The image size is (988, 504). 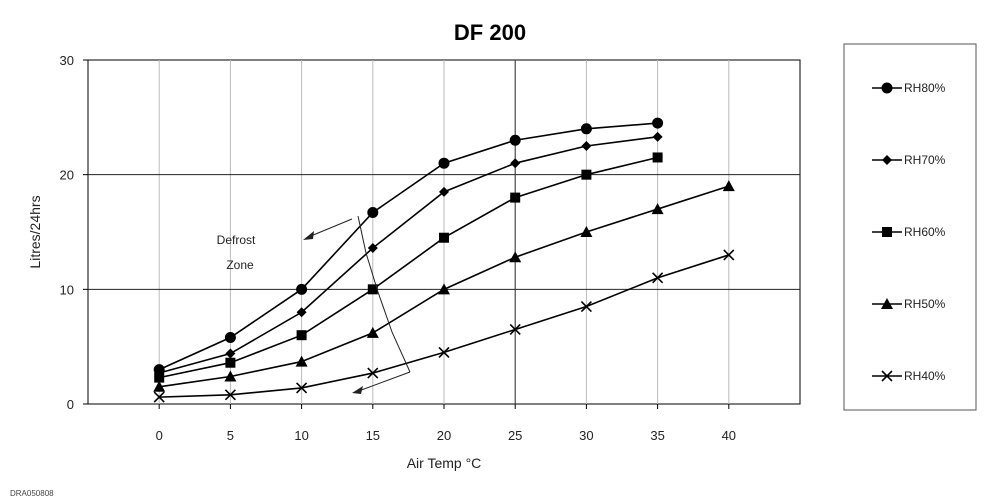 What do you see at coordinates (444, 463) in the screenshot?
I see `x-axis-label: Air Temp °C` at bounding box center [444, 463].